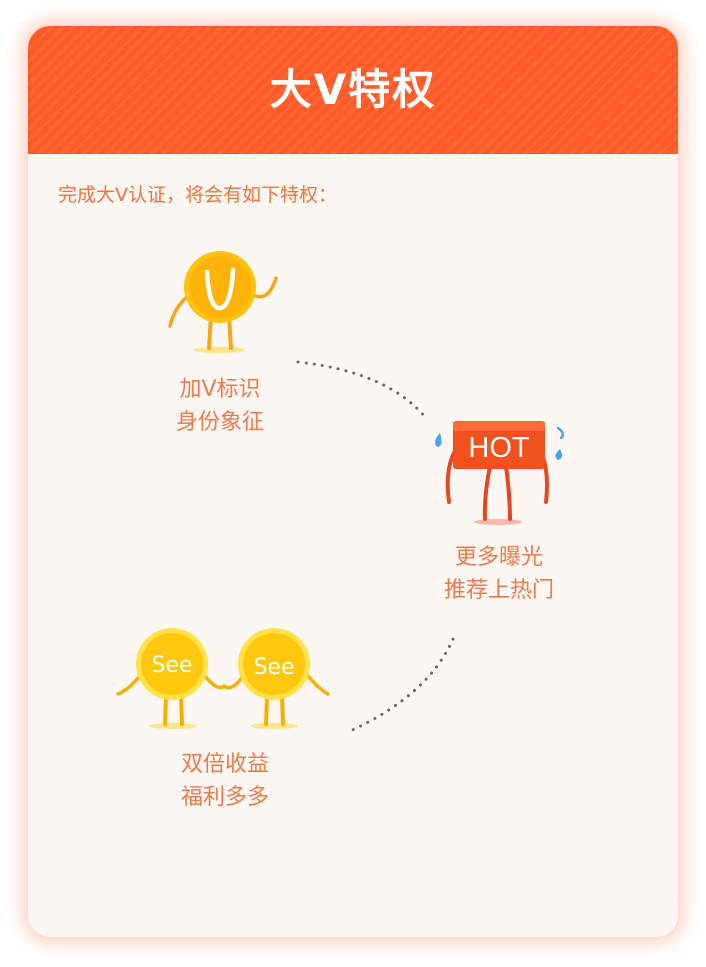  Describe the element at coordinates (273, 667) in the screenshot. I see `coin-text-right: See` at that location.